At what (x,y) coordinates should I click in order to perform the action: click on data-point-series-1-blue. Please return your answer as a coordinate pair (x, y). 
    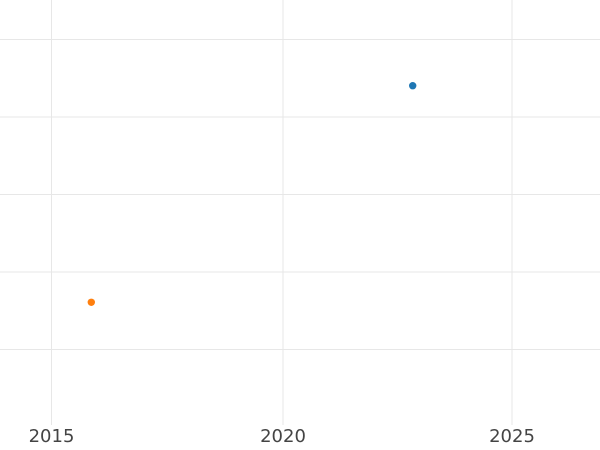
    Looking at the image, I should click on (413, 86).